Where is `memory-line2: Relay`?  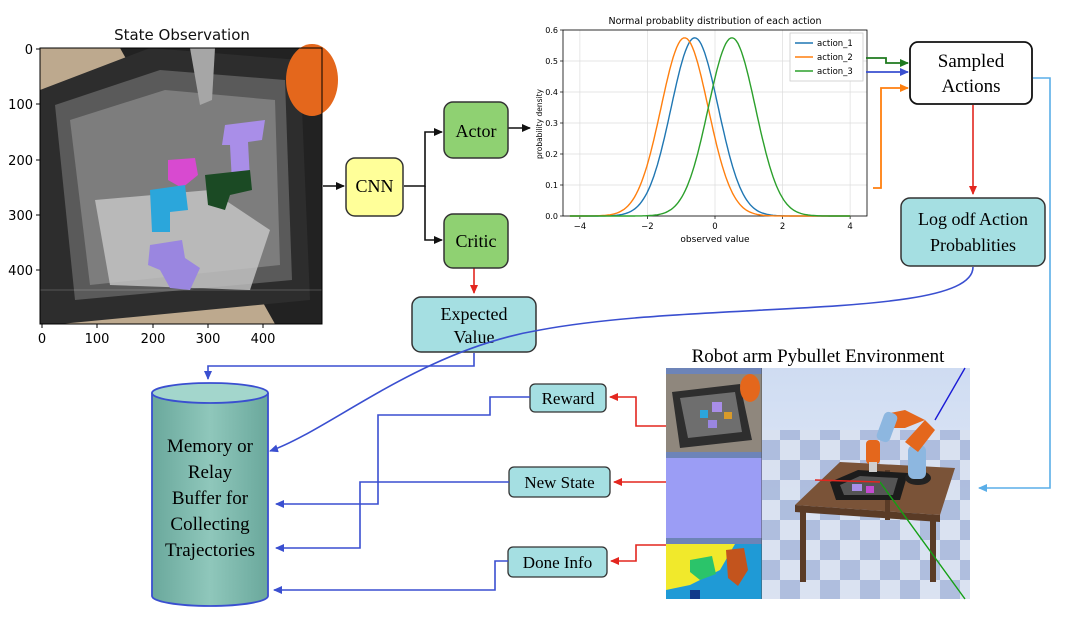 memory-line2: Relay is located at coordinates (210, 472).